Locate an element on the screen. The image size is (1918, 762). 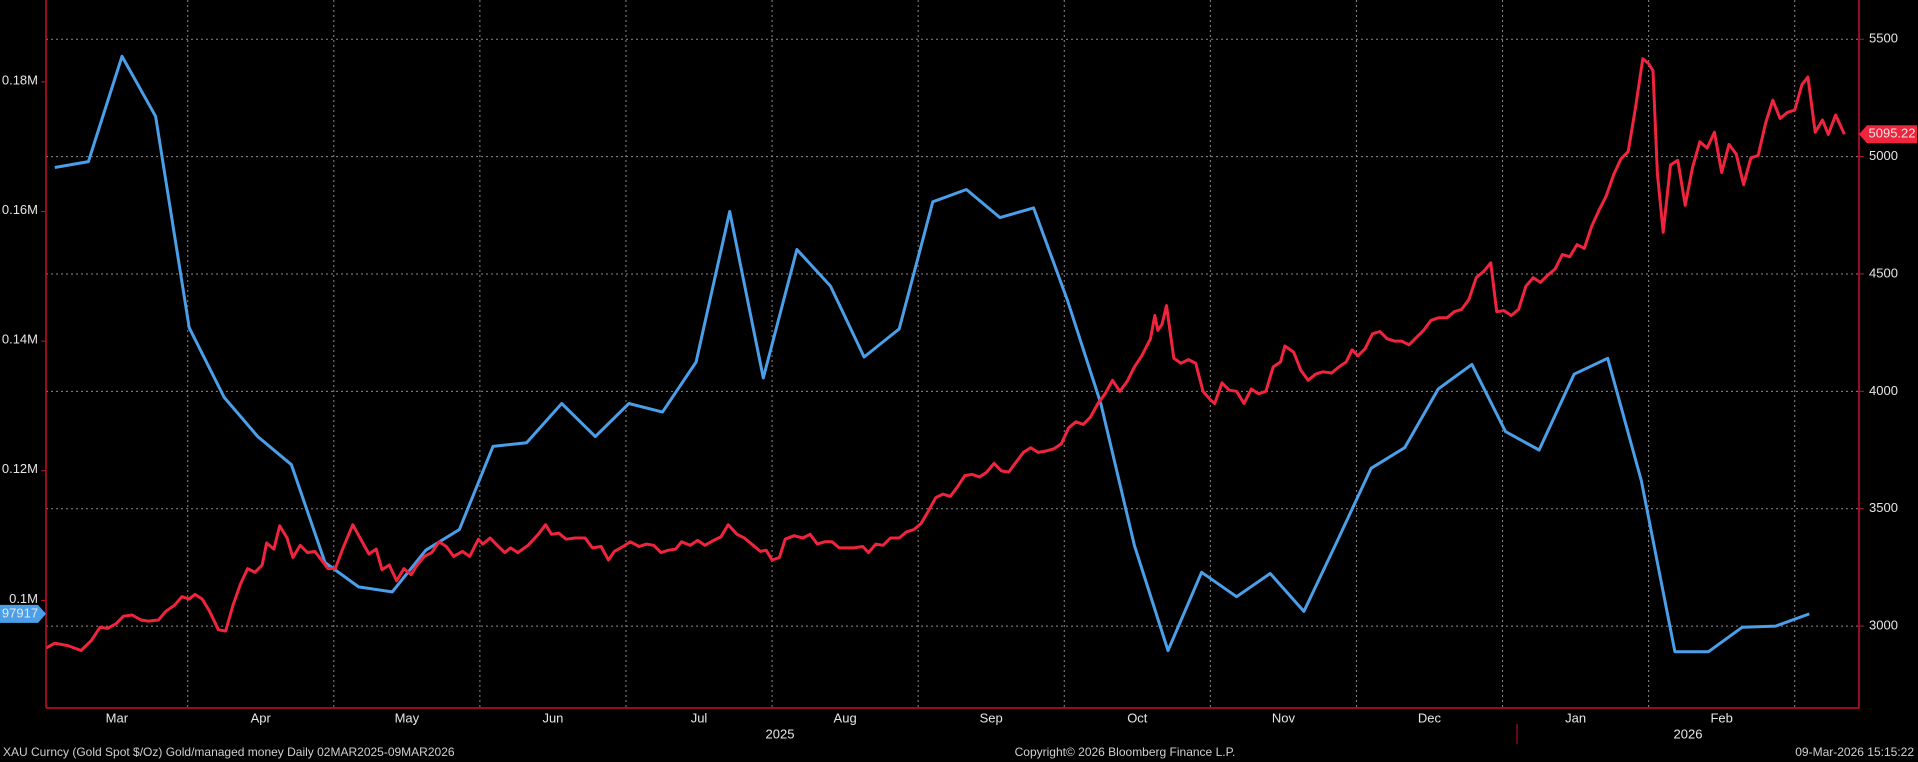
x-tick-label: Jul is located at coordinates (699, 717).